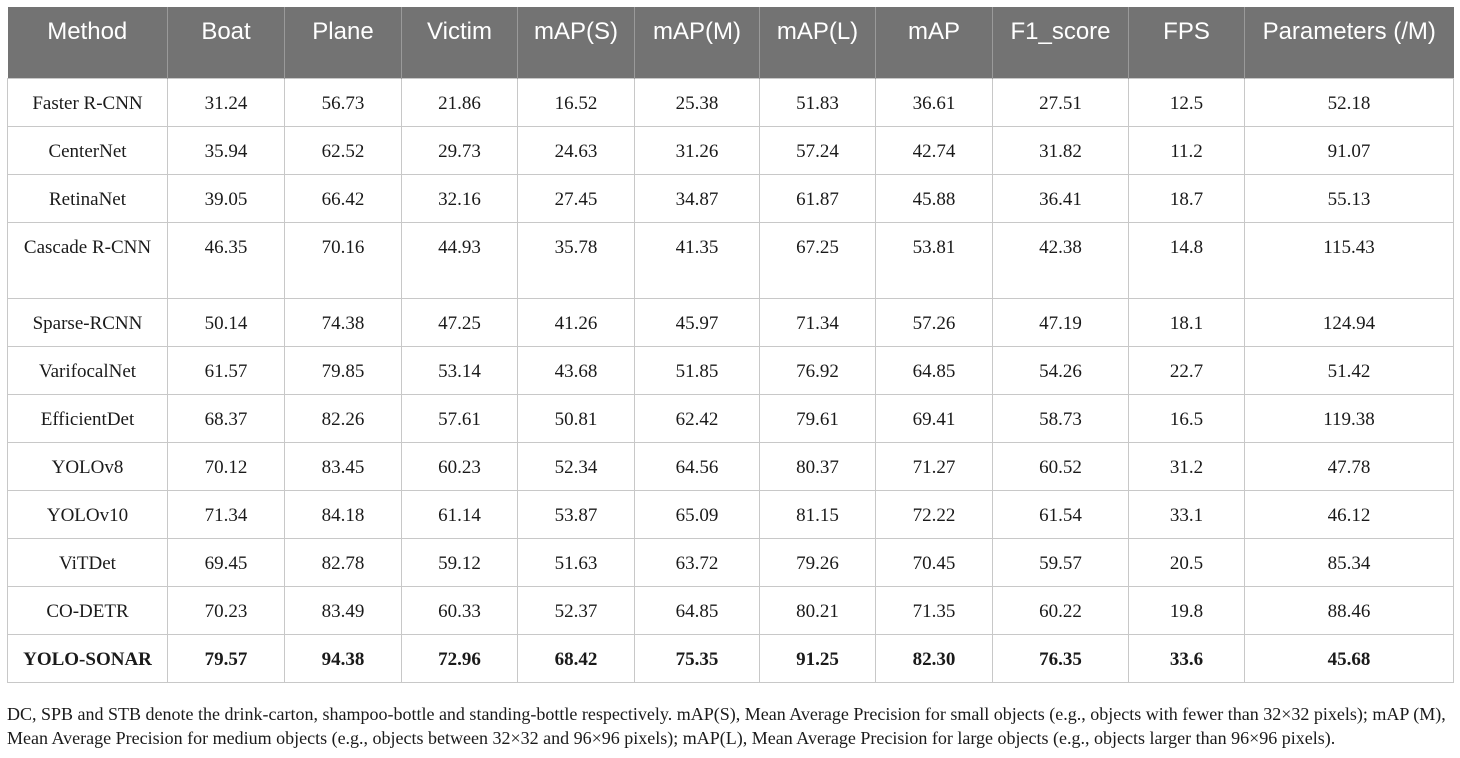 The width and height of the screenshot is (1460, 758). I want to click on value-cell: 47.19, so click(1060, 322).